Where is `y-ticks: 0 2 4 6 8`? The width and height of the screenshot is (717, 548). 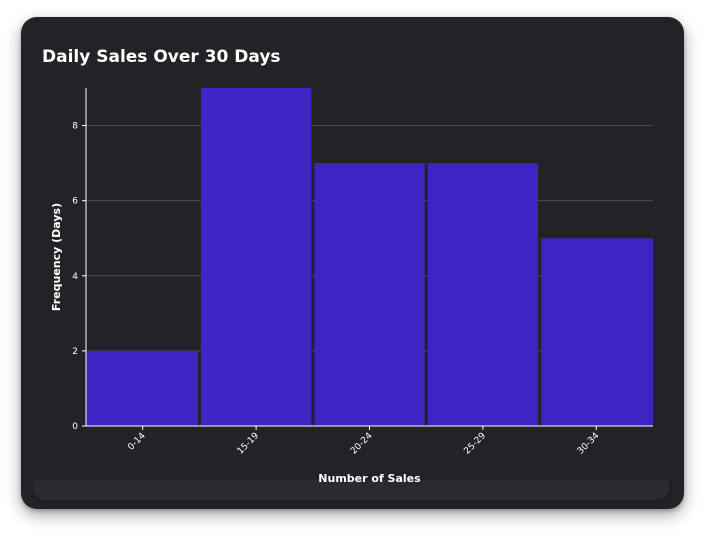
y-ticks: 0 2 4 6 8 is located at coordinates (79, 277).